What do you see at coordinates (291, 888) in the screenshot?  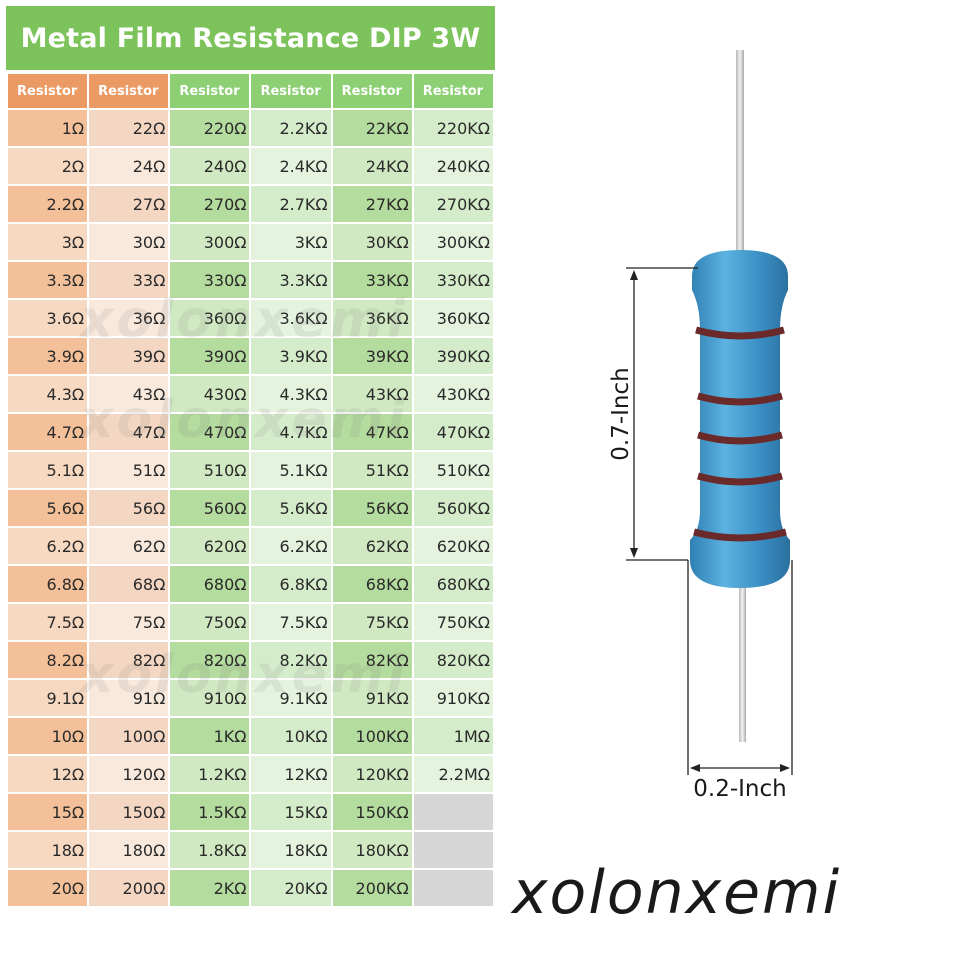 I see `table-cell: 20KΩ` at bounding box center [291, 888].